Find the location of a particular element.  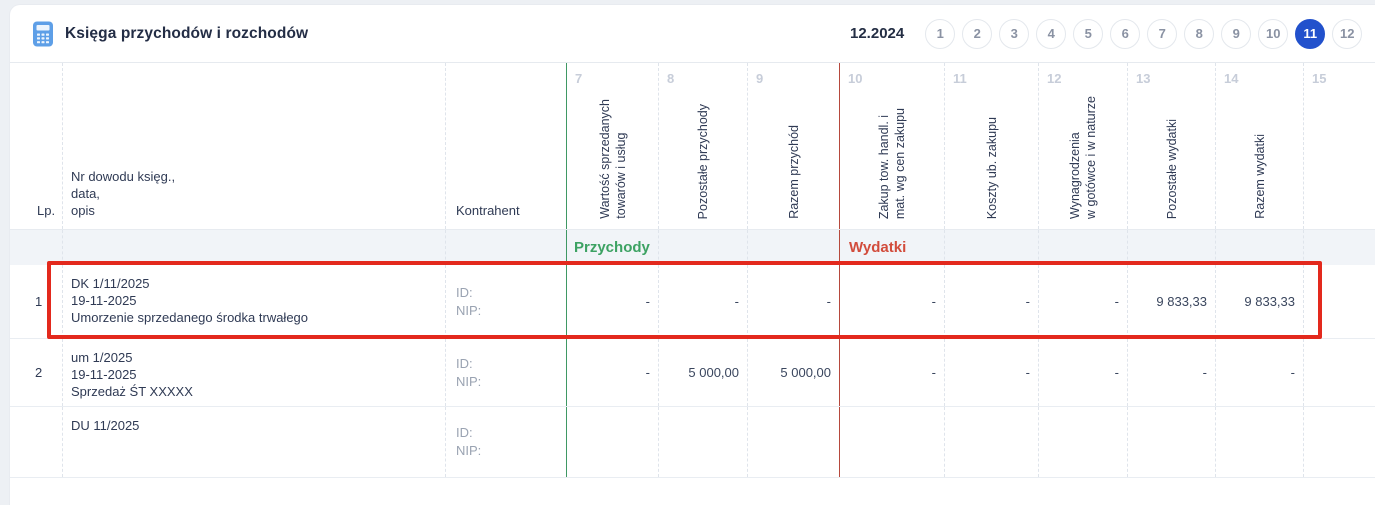

cell-col8: 5 000,00 is located at coordinates (702, 372).